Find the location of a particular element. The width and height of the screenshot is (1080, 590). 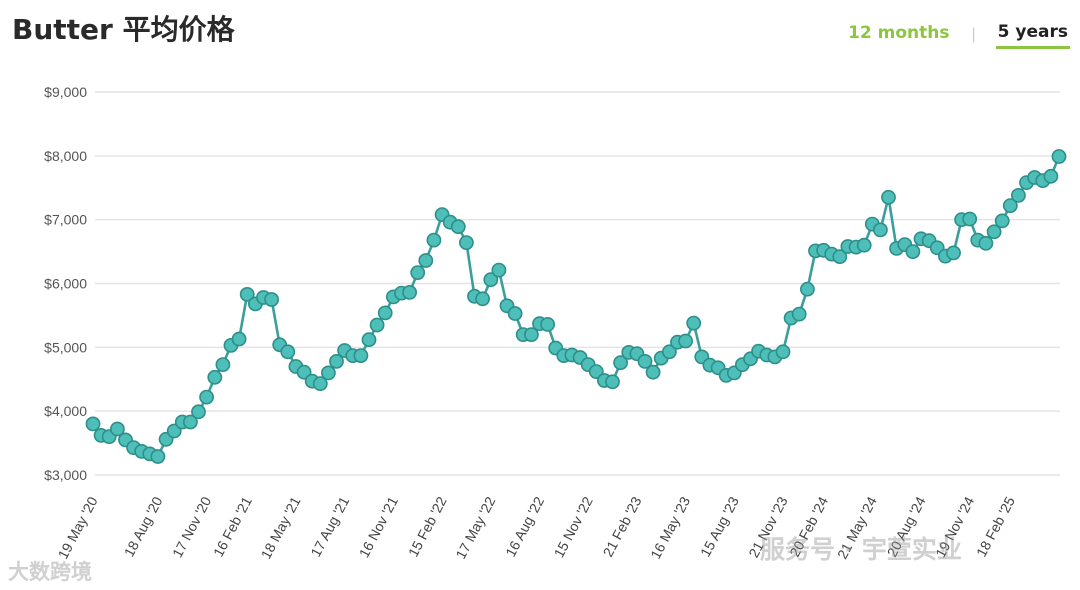

tab-12-months: 12 months is located at coordinates (899, 32).